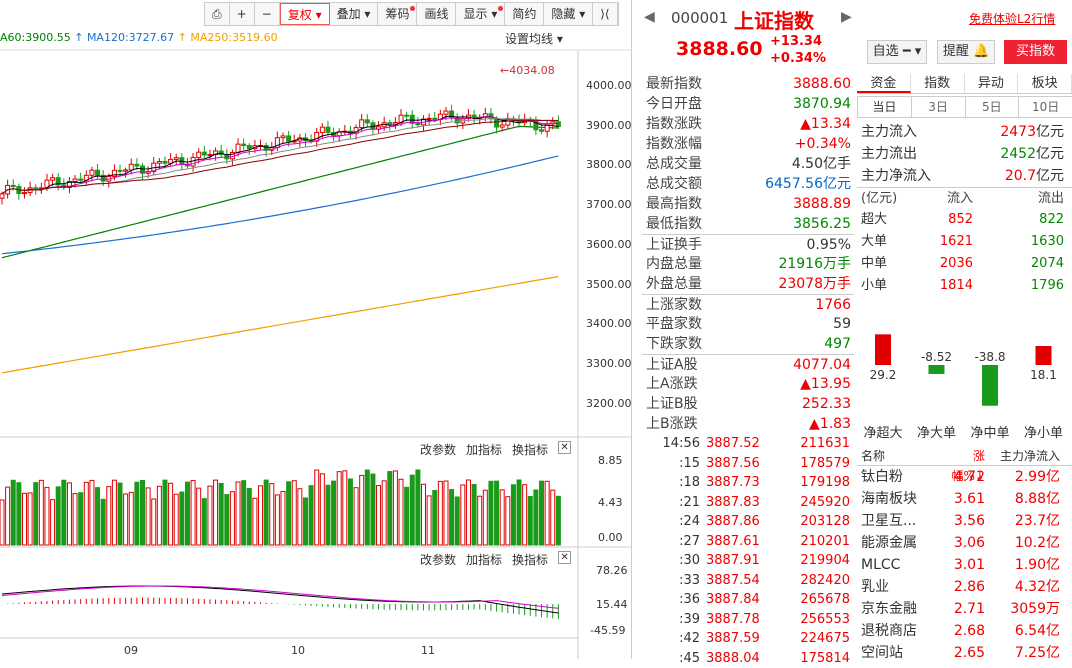 The height and width of the screenshot is (668, 1072). I want to click on tab-flow-1: 指数, so click(938, 83).